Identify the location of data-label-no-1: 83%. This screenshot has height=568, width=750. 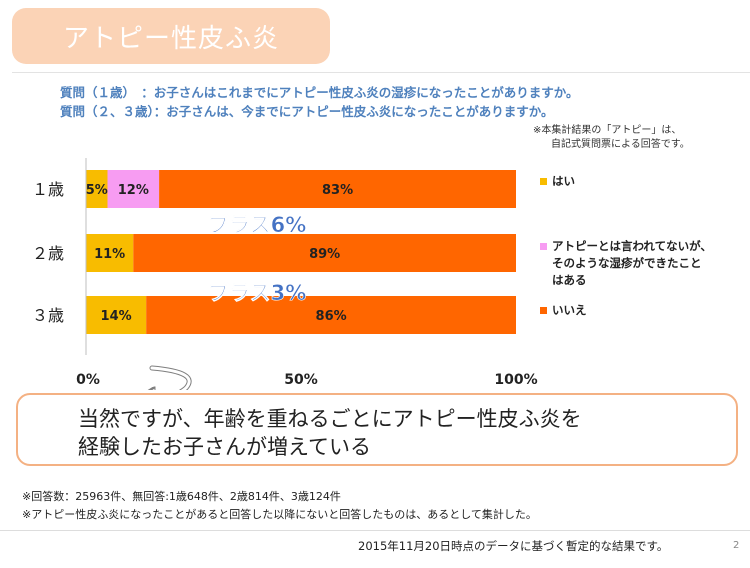
(337, 190).